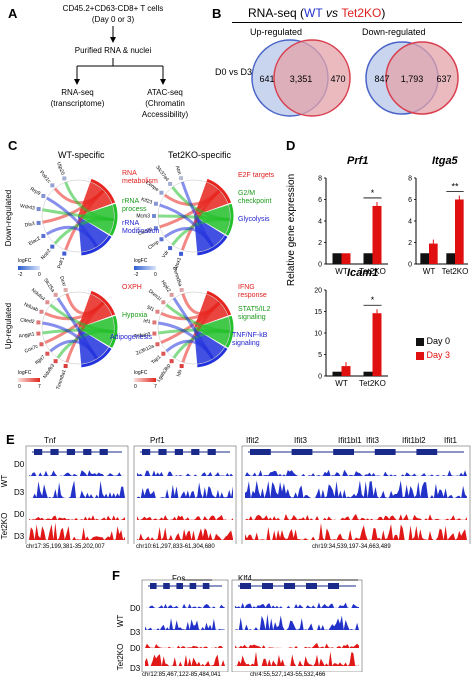  I want to click on y-tick-label: 0, so click(320, 265).